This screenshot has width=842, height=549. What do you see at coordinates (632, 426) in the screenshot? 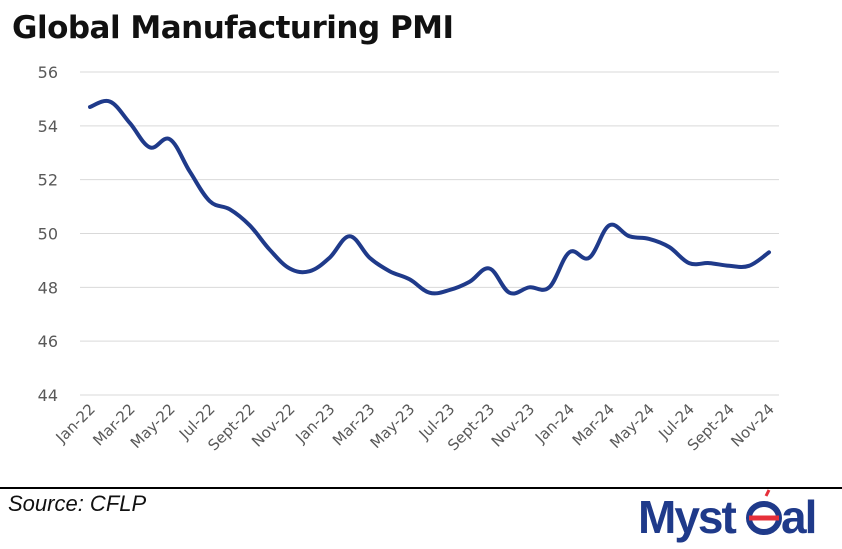
I see `x-tick-label: May-24` at bounding box center [632, 426].